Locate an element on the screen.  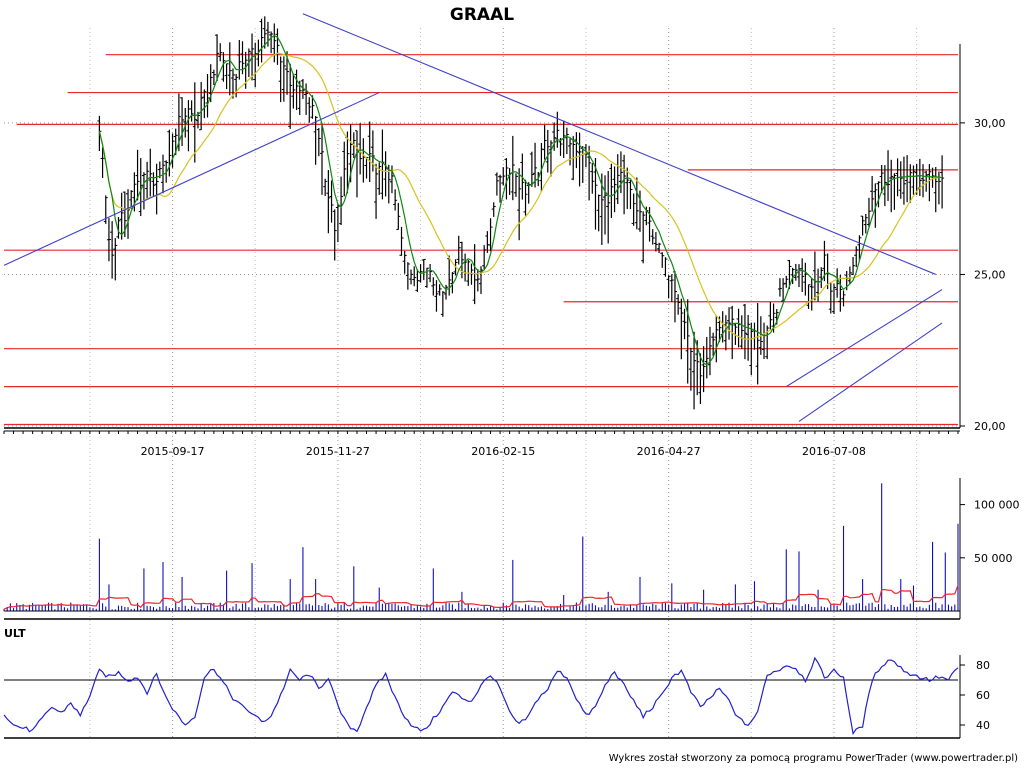
date-tick-label: 2016-04-27 is located at coordinates (669, 451).